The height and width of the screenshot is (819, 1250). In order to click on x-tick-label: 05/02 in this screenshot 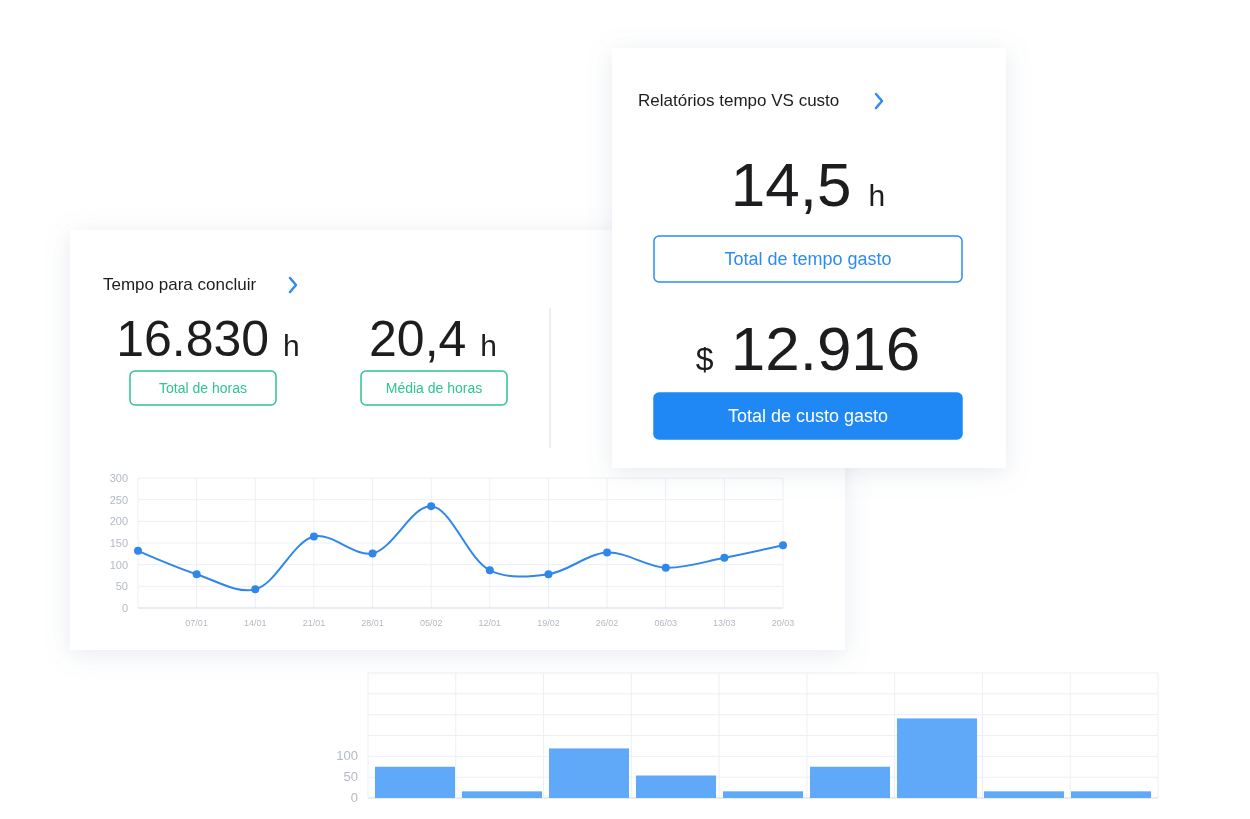, I will do `click(431, 623)`.